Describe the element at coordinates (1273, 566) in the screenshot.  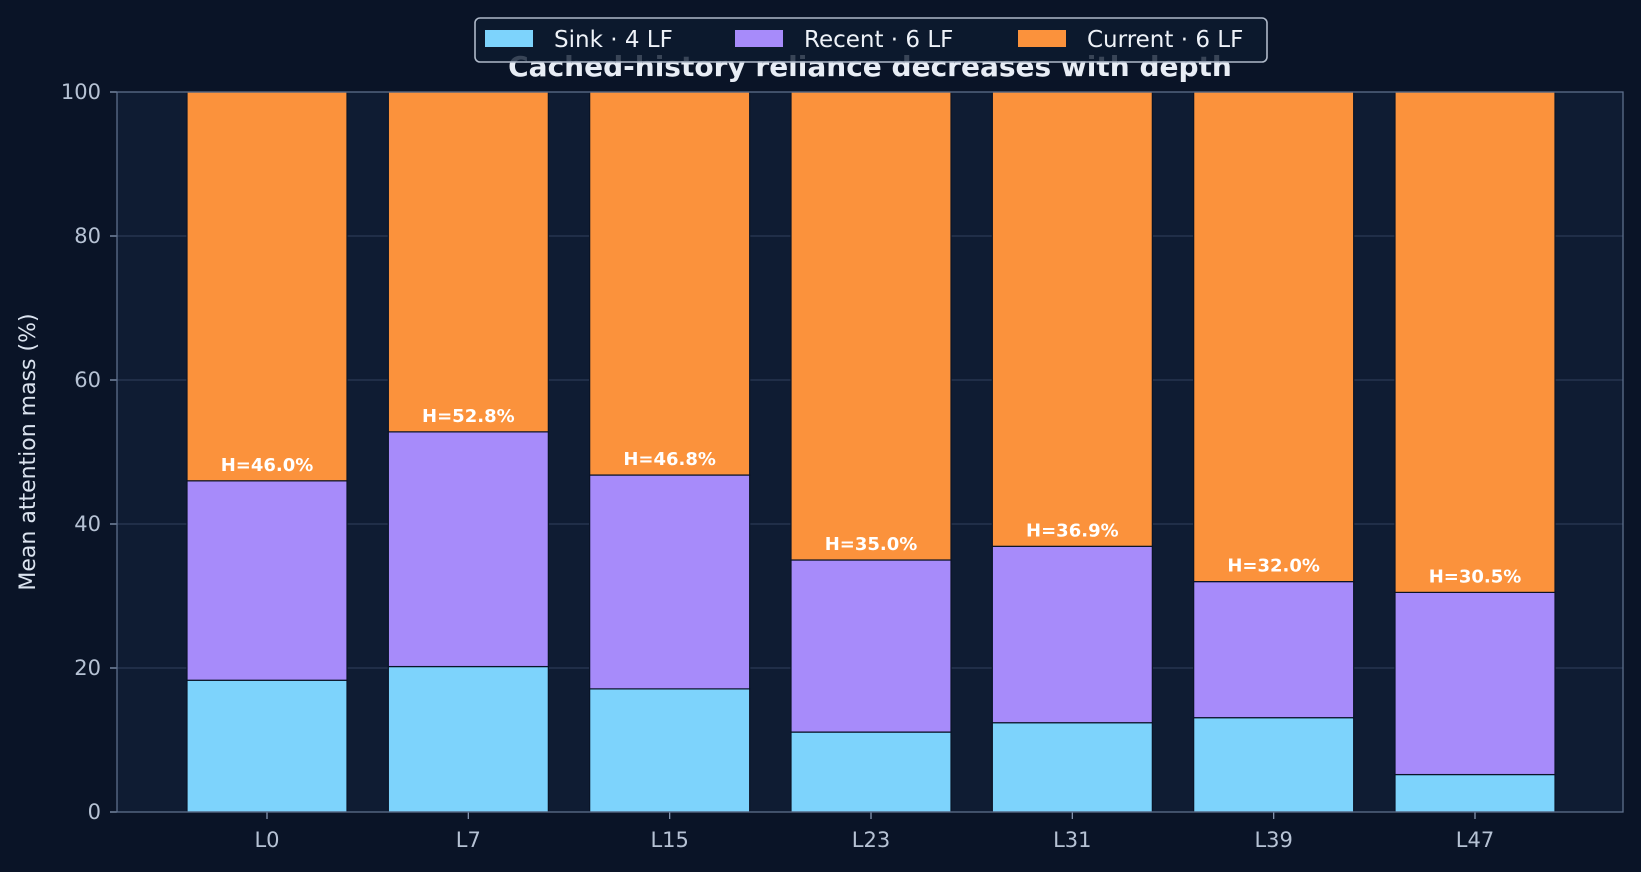
I see `bar-annotation: H=32.0%` at that location.